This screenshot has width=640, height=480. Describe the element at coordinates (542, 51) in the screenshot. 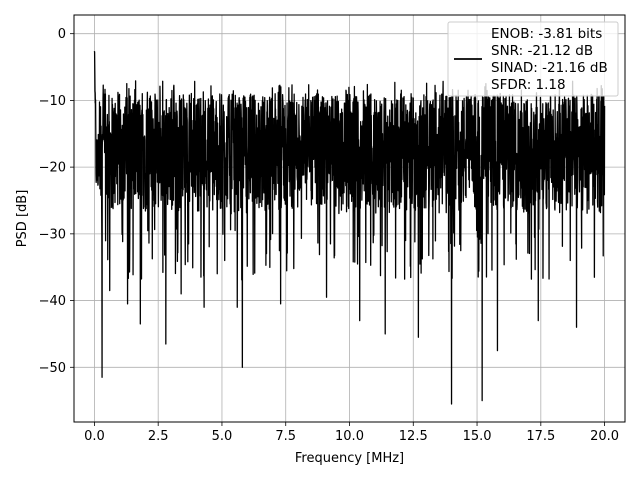

I see `legend-entry: SNR: -21.12 dB` at that location.